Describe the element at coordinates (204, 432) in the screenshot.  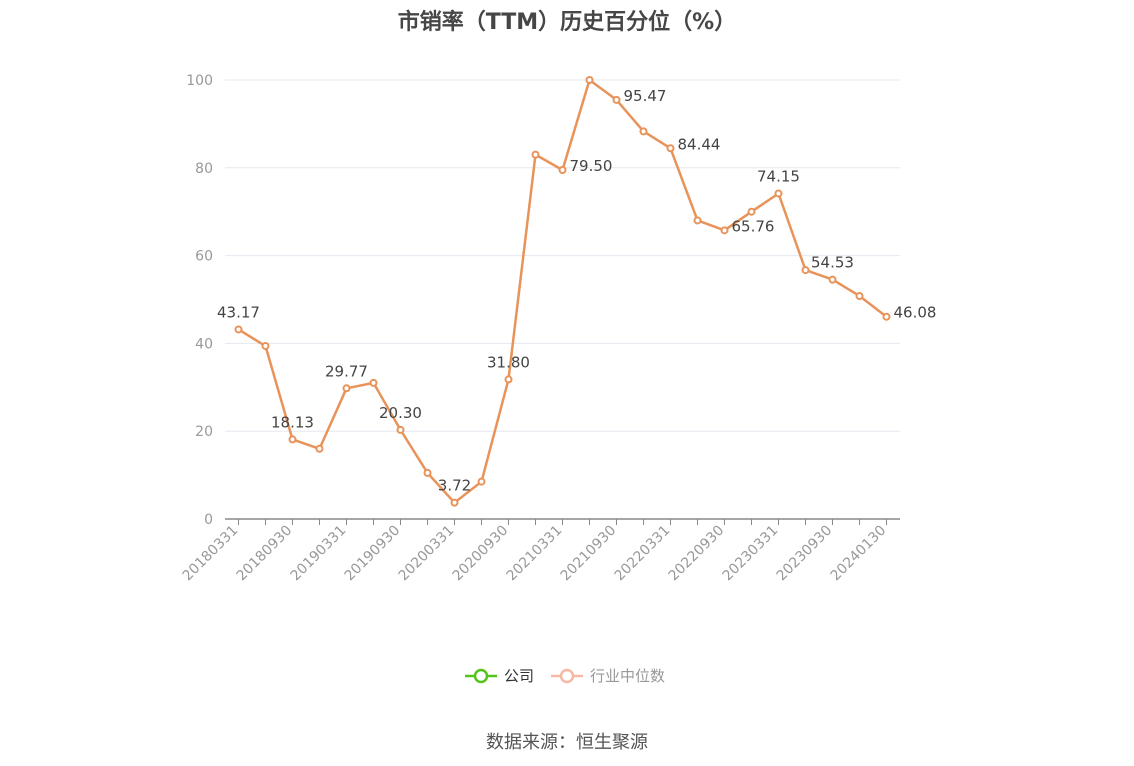
I see `y-tick-label: 20` at that location.